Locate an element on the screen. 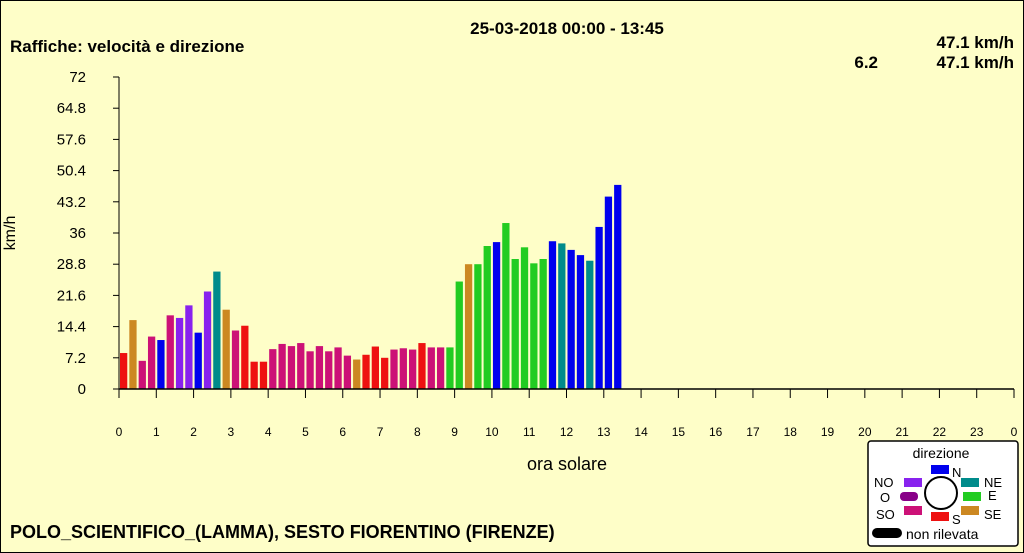  legend-label-n: N is located at coordinates (956, 472).